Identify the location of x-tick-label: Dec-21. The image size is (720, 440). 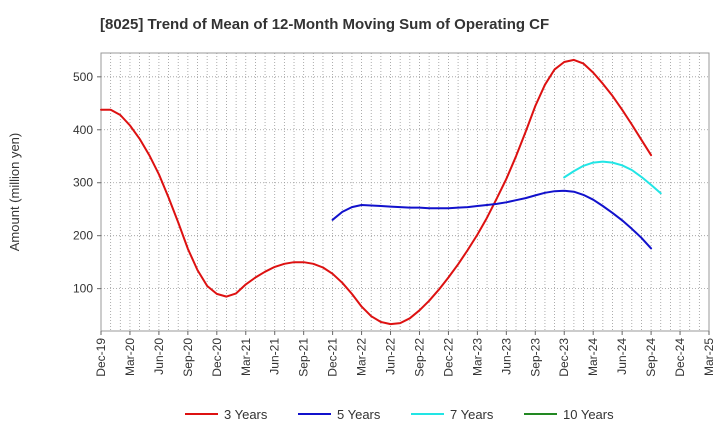
(333, 357).